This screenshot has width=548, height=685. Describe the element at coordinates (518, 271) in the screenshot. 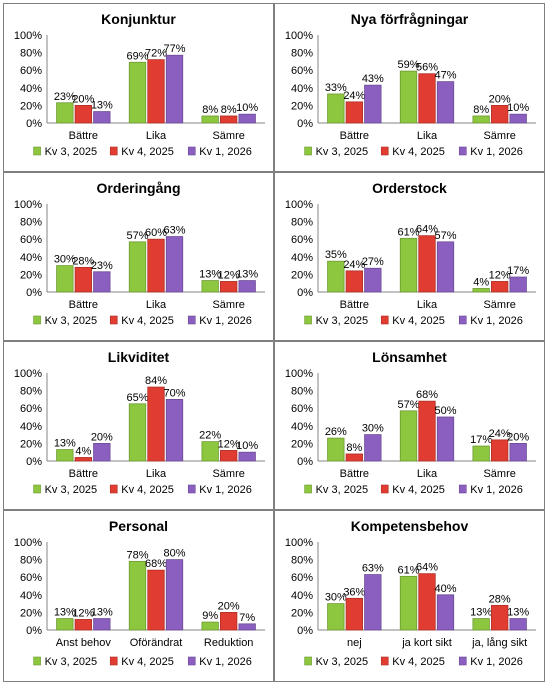

I see `data-label: 17%` at that location.